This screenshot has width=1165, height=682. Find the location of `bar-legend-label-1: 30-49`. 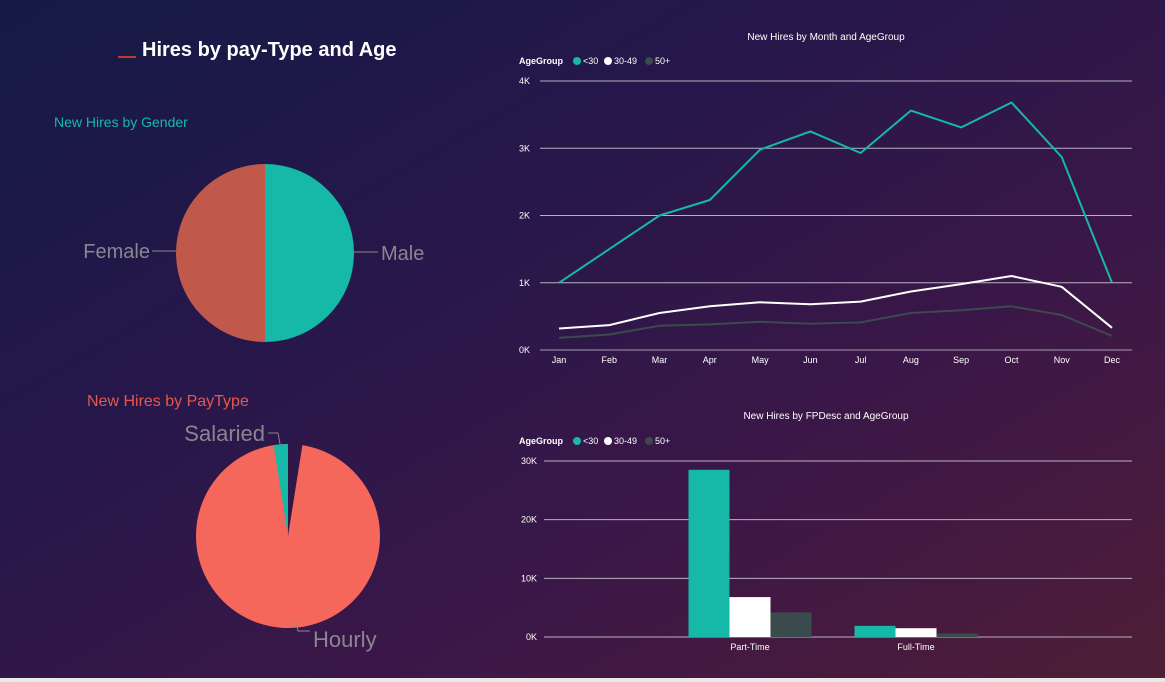

bar-legend-label-1: 30-49 is located at coordinates (625, 441).